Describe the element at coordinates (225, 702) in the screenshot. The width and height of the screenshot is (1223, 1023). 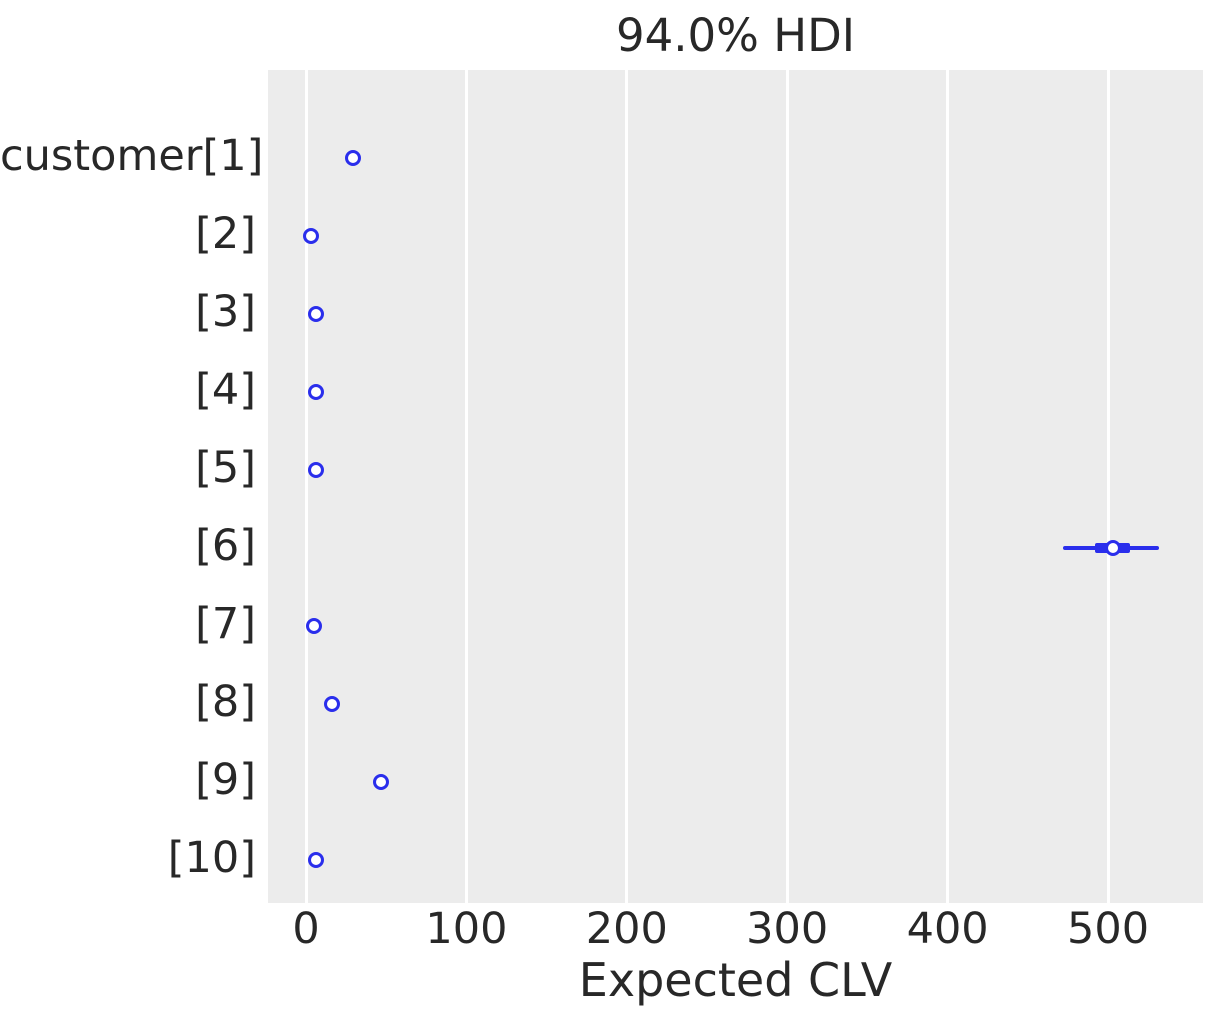
I see `y-tick-label: [8]` at that location.